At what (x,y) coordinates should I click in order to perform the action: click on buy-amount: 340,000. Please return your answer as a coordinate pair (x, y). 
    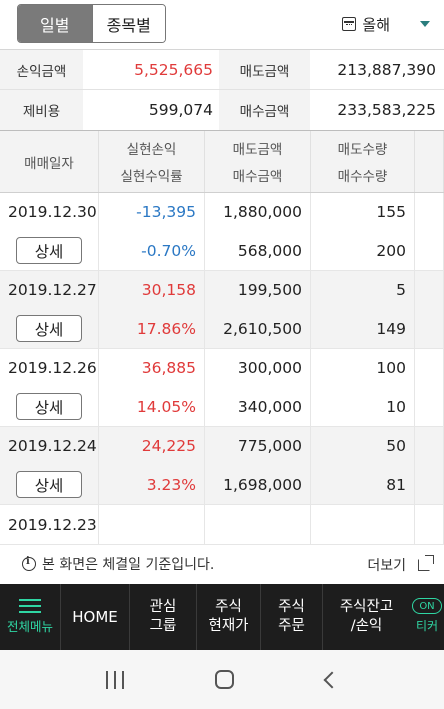
    Looking at the image, I should click on (269, 406).